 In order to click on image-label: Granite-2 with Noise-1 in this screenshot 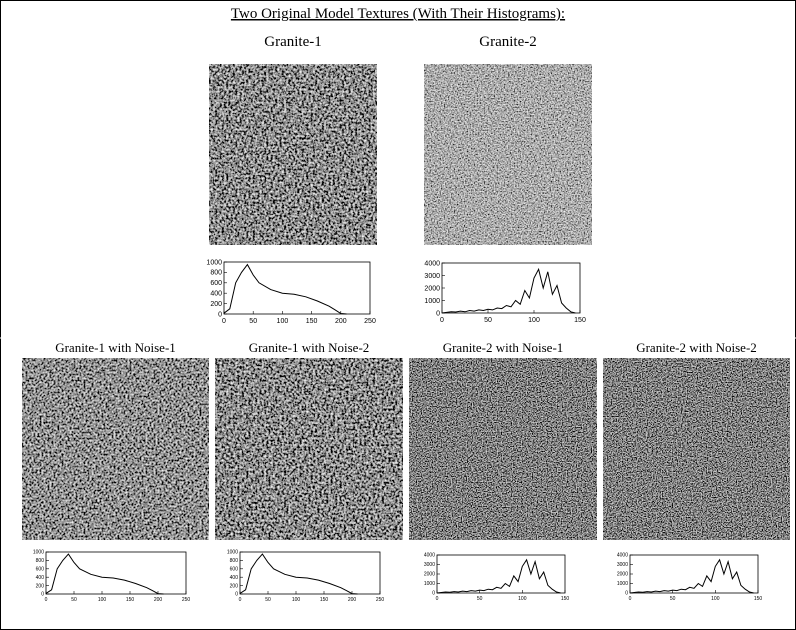, I will do `click(503, 347)`.